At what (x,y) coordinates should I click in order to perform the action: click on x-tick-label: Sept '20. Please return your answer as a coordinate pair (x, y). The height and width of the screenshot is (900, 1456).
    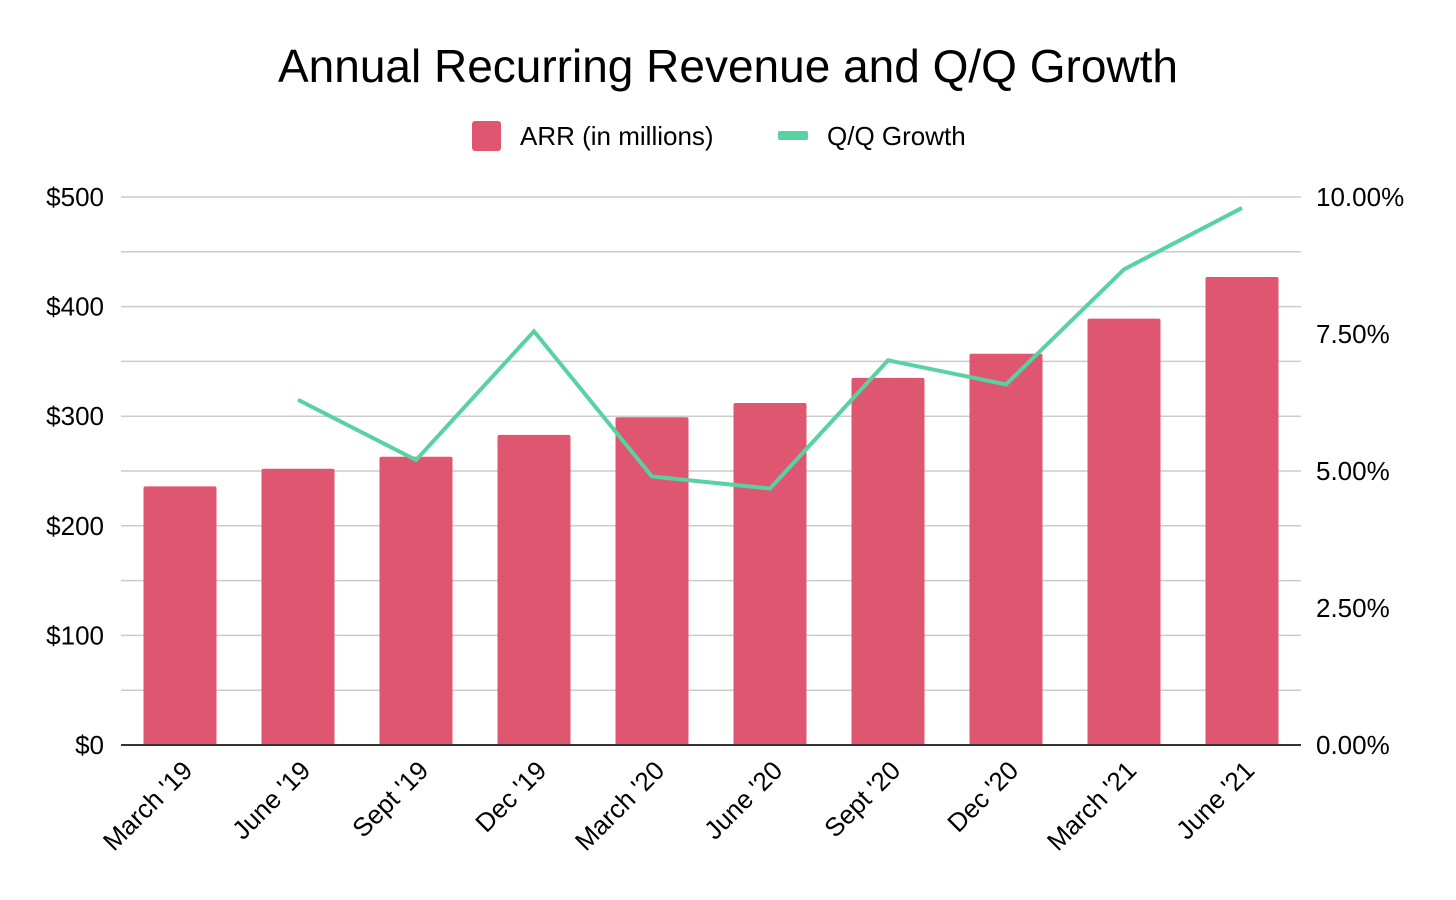
    Looking at the image, I should click on (862, 799).